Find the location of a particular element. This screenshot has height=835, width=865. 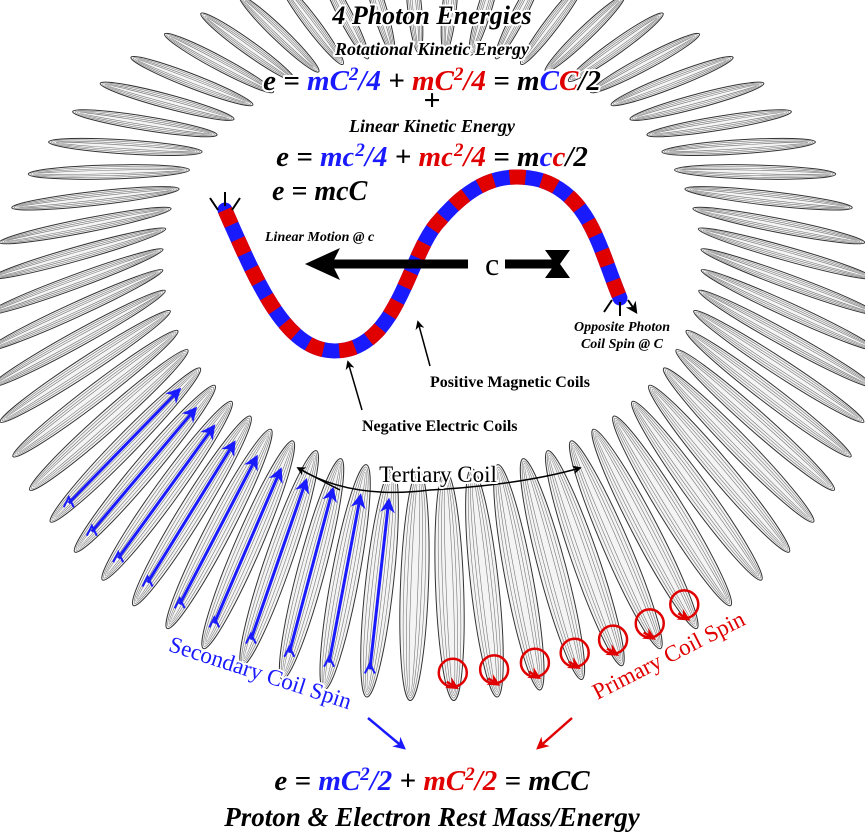

secondary-spin-tail is located at coordinates (118, 556).